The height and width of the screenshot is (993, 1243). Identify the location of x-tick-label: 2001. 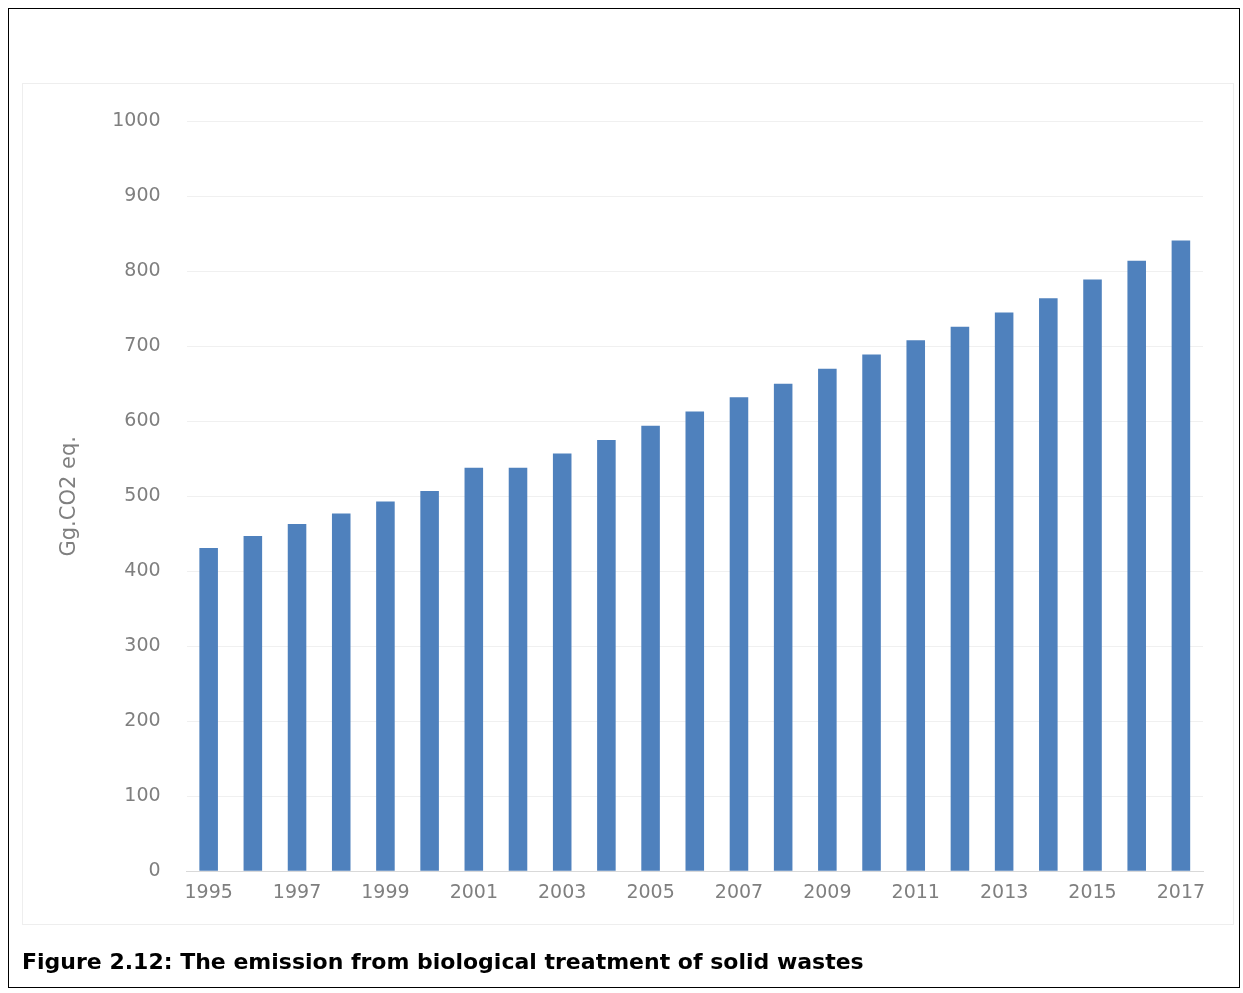
(473, 890).